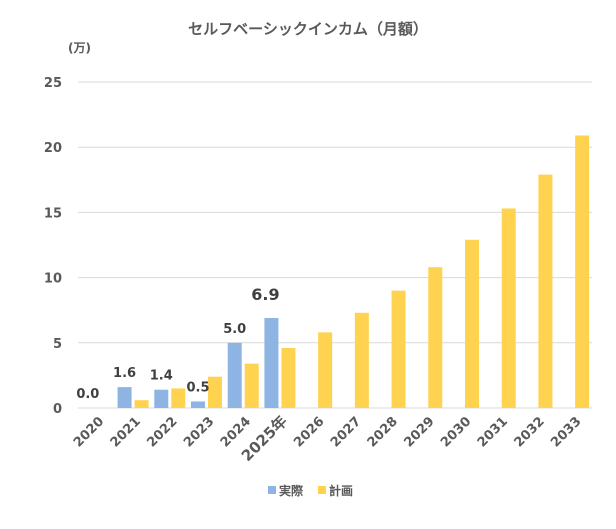  I want to click on bar-plan-2023, so click(215, 392).